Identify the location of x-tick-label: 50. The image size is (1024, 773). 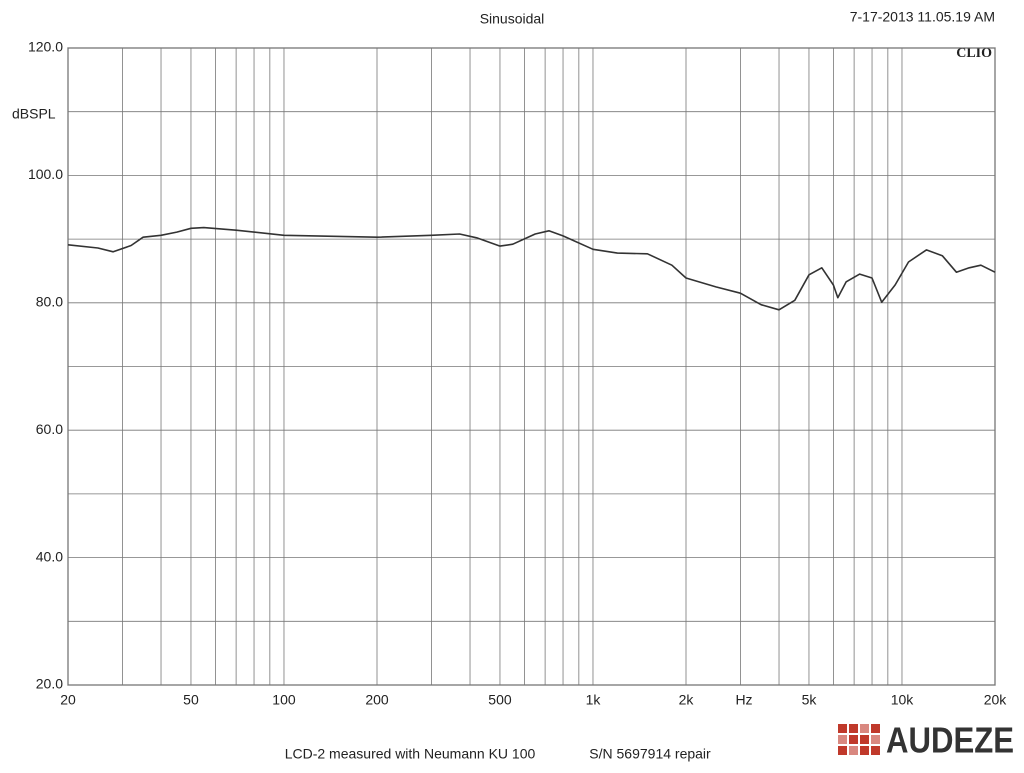
(191, 700).